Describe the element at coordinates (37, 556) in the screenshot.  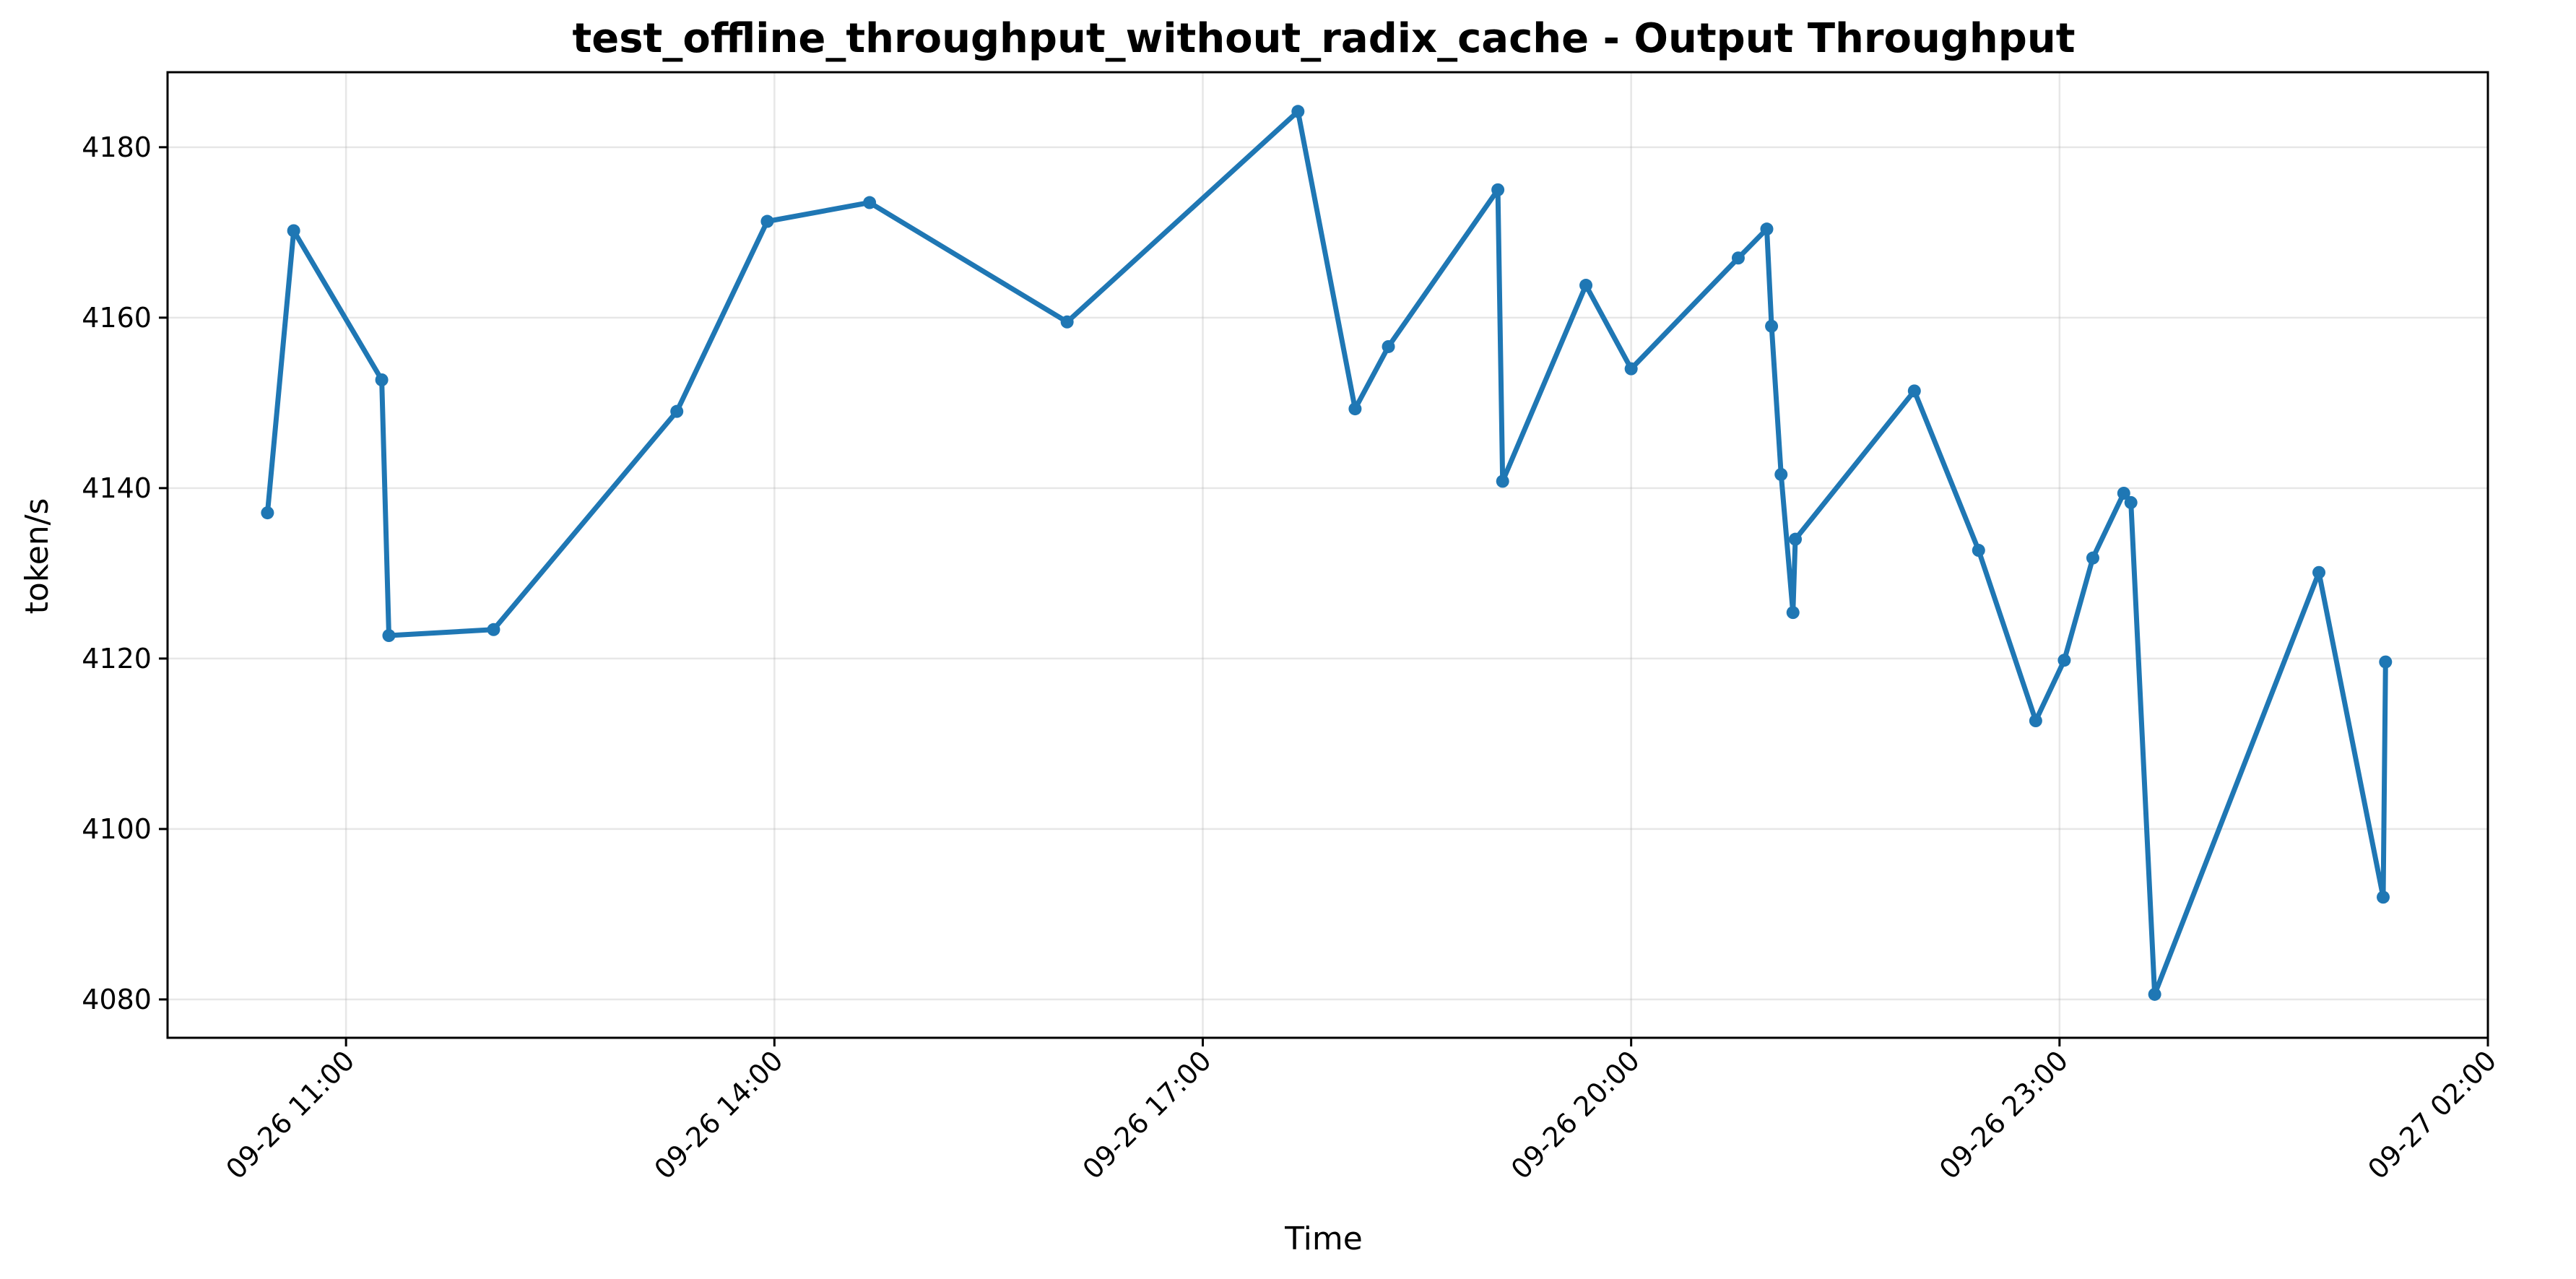
I see `y-axis-label: token/s` at that location.